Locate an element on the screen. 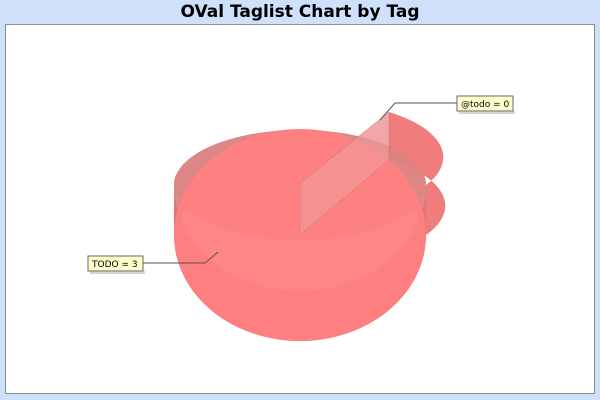 The width and height of the screenshot is (600, 400). callout-shadow-todo-at is located at coordinates (487, 112).